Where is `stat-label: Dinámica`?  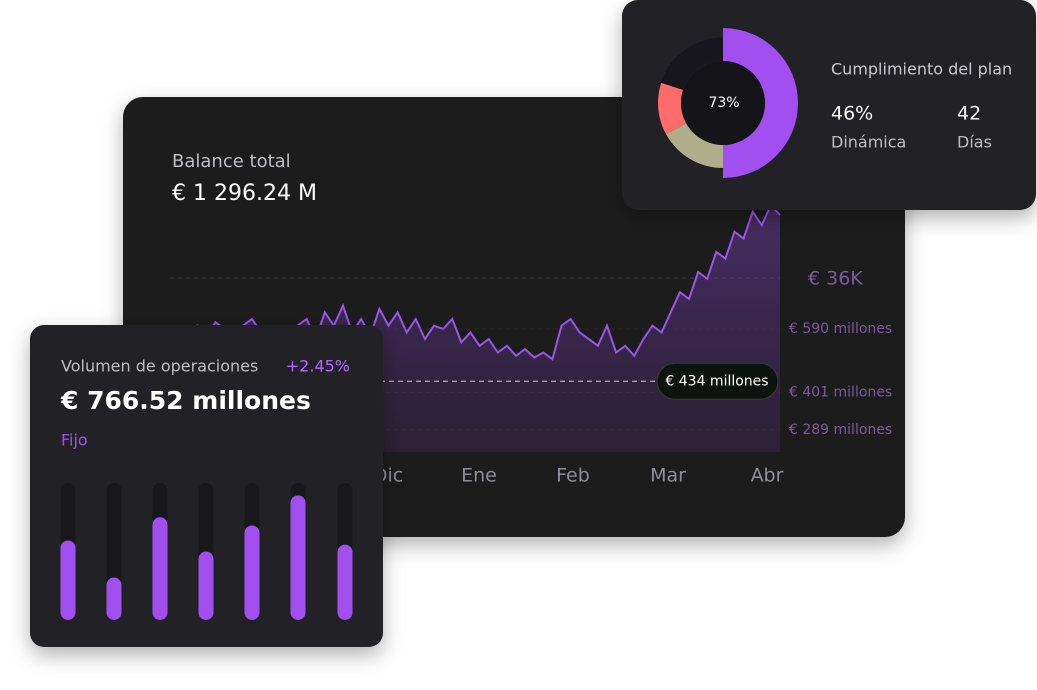
stat-label: Dinámica is located at coordinates (868, 142).